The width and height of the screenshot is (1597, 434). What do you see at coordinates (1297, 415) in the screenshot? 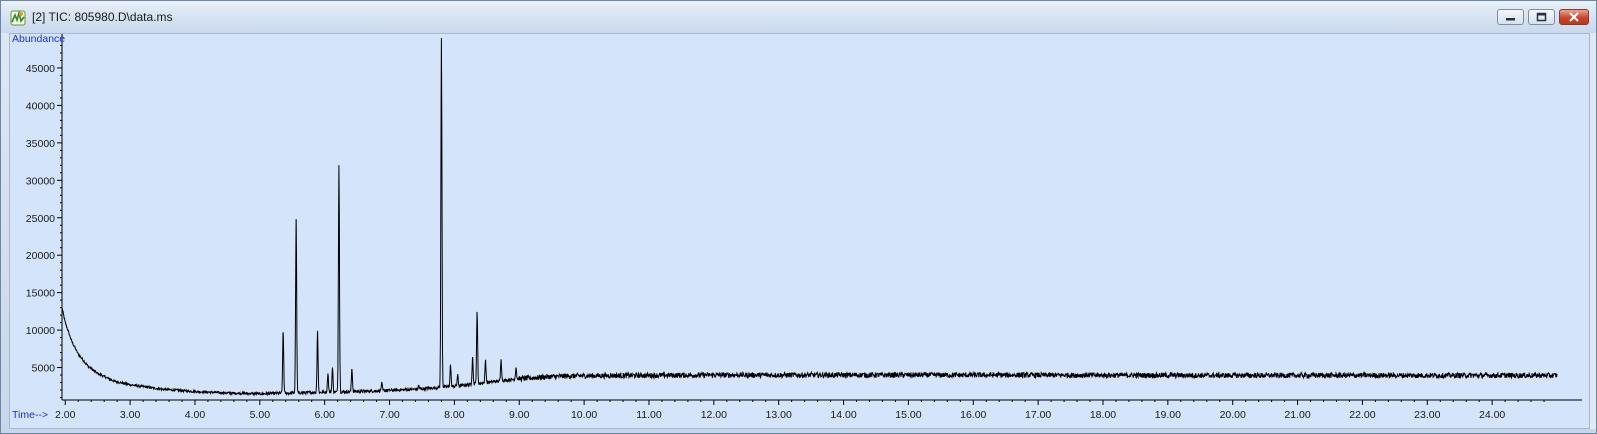
I see `x-tick-label: 21.00` at bounding box center [1297, 415].